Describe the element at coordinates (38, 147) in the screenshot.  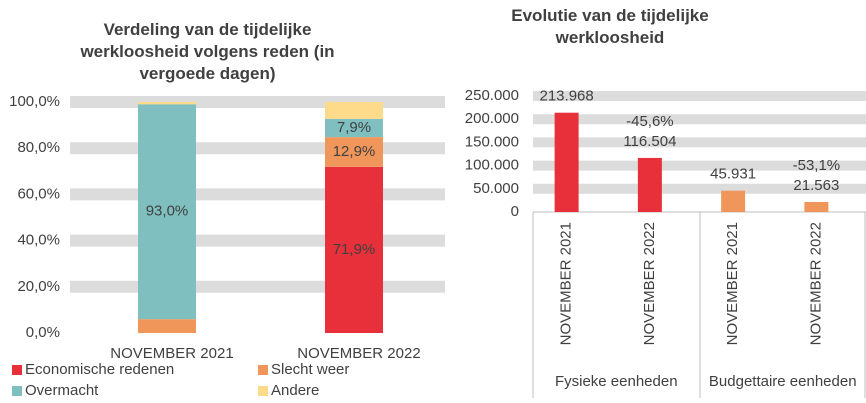
I see `y-tick-label: 80,0%` at that location.